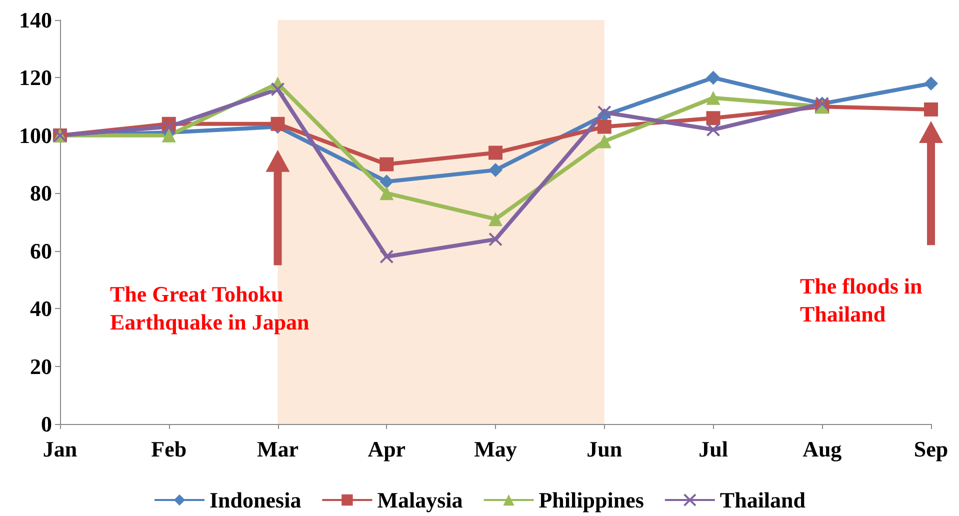 The image size is (959, 516). Describe the element at coordinates (60, 449) in the screenshot. I see `x-tick-label: Jan` at that location.